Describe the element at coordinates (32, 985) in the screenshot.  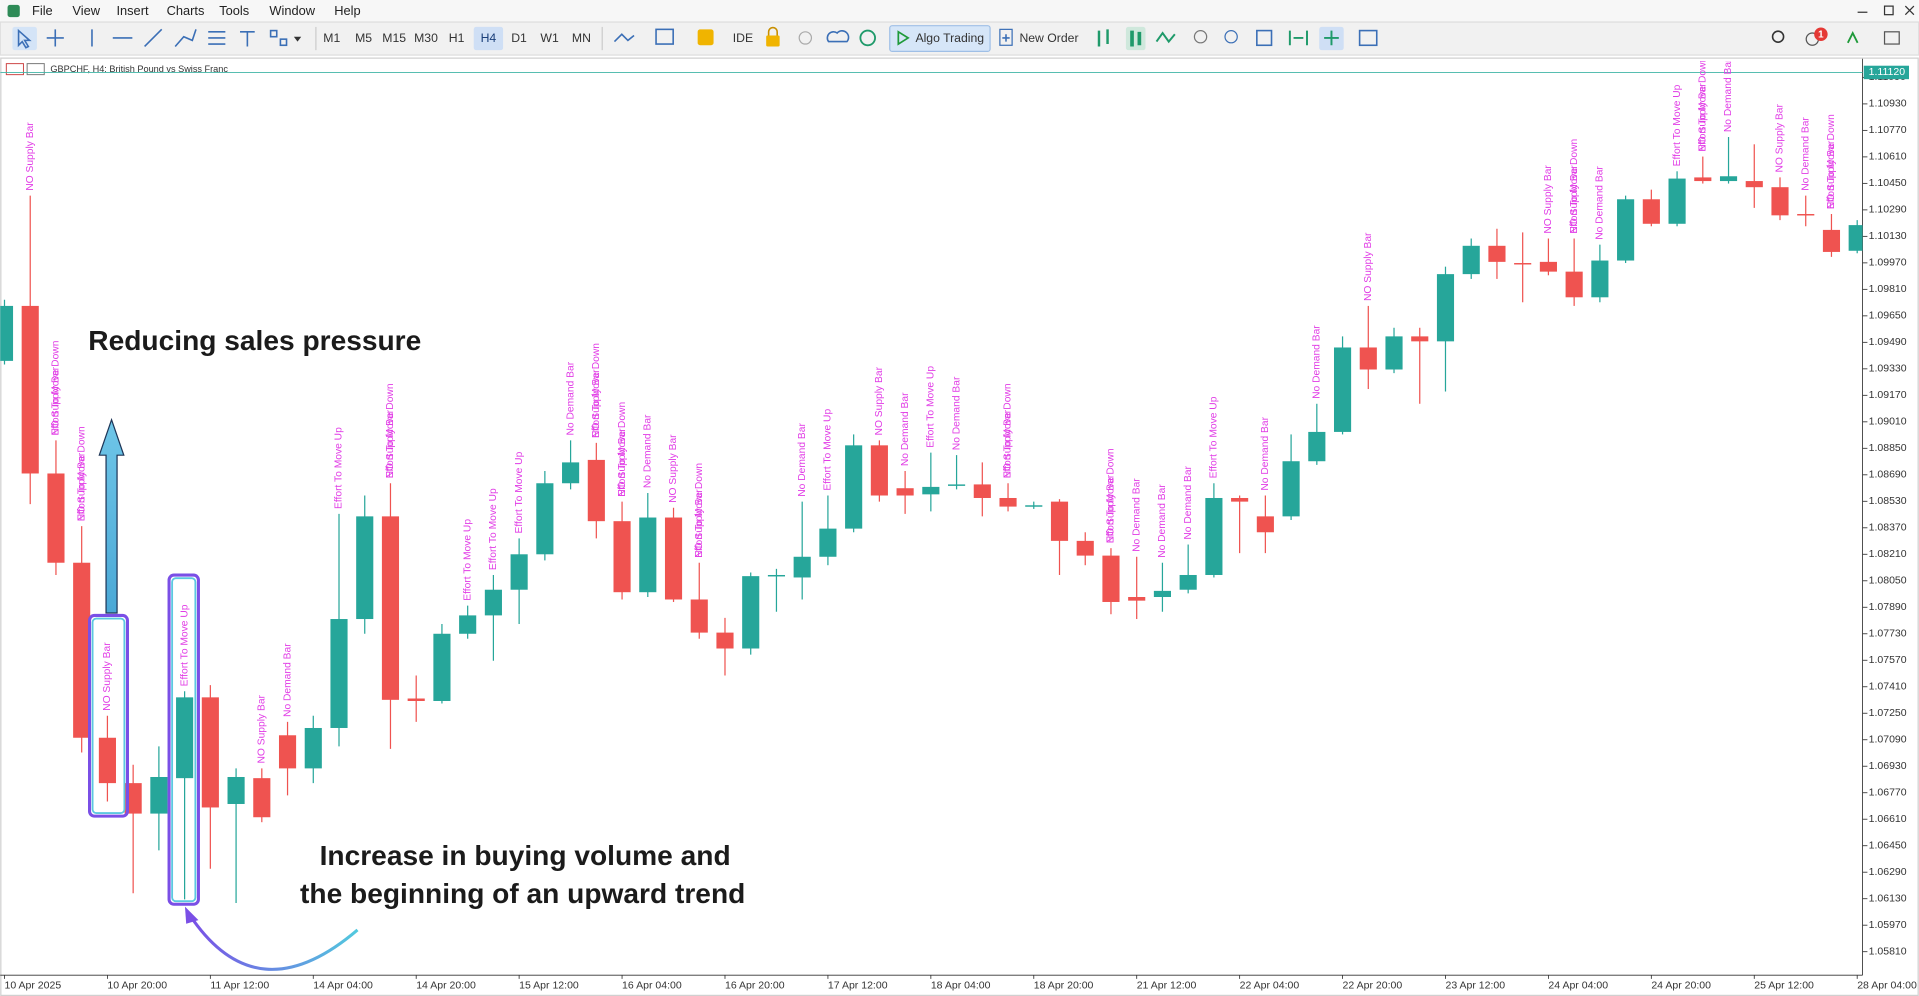
I see `x-tick-label: 10 Apr 2025` at that location.